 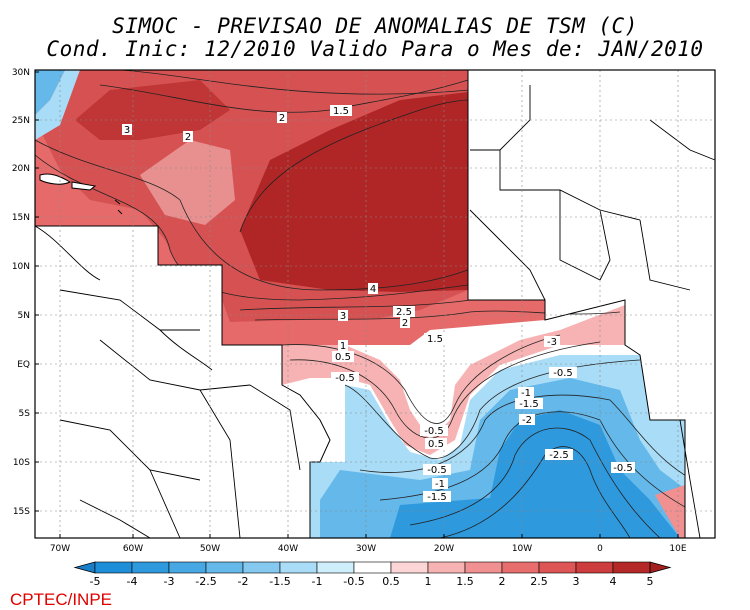 What do you see at coordinates (391, 581) in the screenshot?
I see `colorbar-label: 0.5` at bounding box center [391, 581].